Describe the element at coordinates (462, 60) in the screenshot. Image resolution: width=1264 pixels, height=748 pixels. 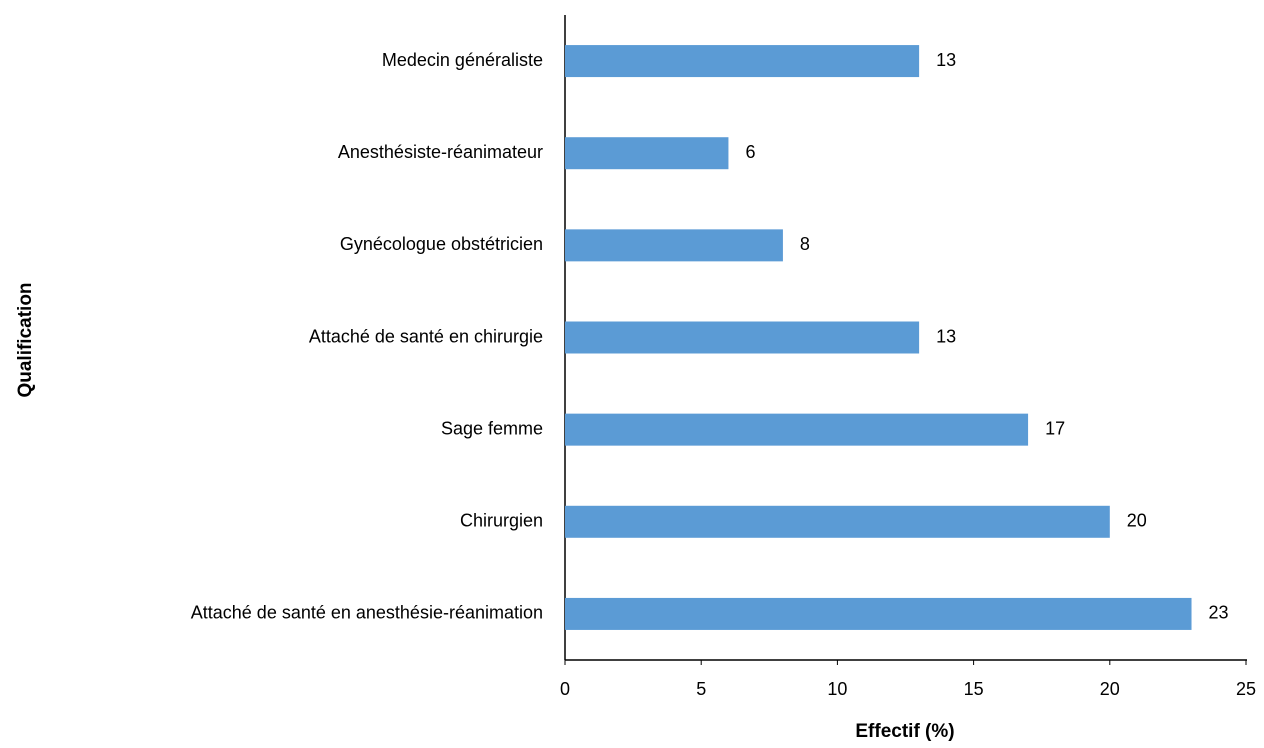
I see `y-tick-label: Medecin généraliste` at that location.